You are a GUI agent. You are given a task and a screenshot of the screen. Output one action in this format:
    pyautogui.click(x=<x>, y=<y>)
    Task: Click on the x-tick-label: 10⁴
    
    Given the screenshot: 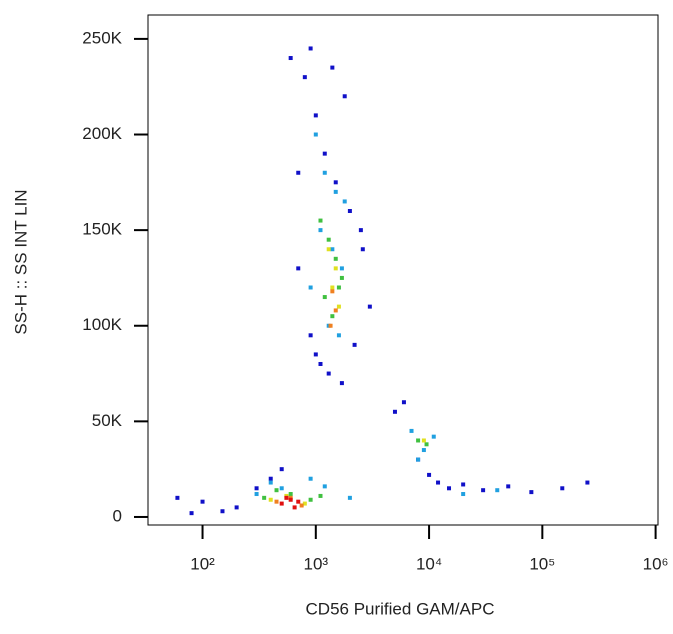 What is the action you would take?
    pyautogui.click(x=429, y=563)
    